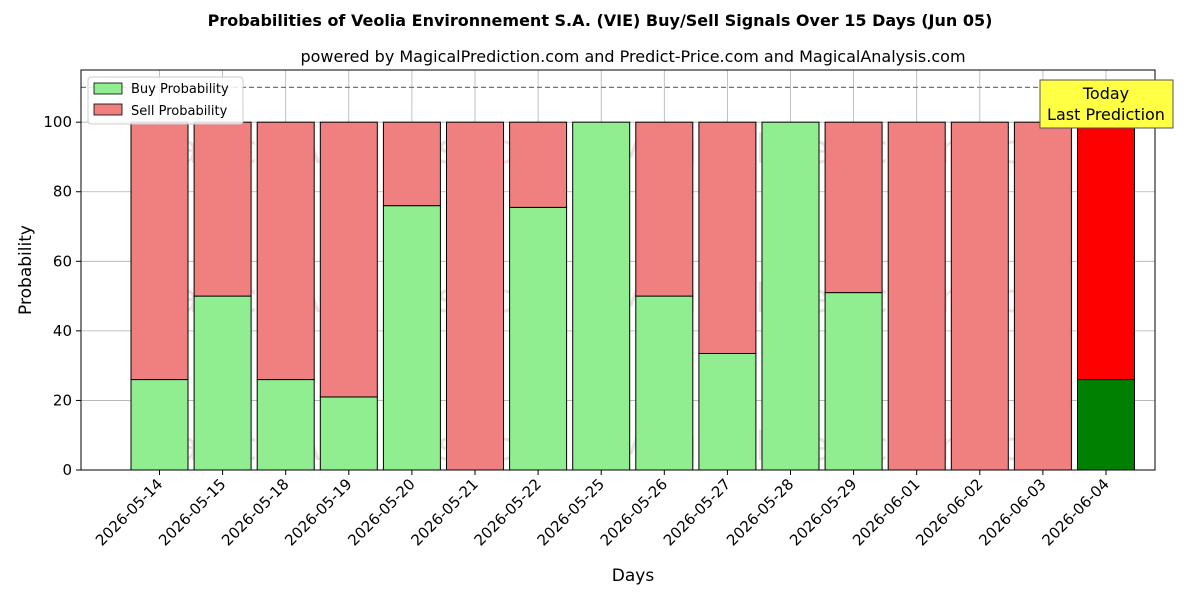  What do you see at coordinates (129, 512) in the screenshot?
I see `x-tick-label: 2026-05-14` at bounding box center [129, 512].